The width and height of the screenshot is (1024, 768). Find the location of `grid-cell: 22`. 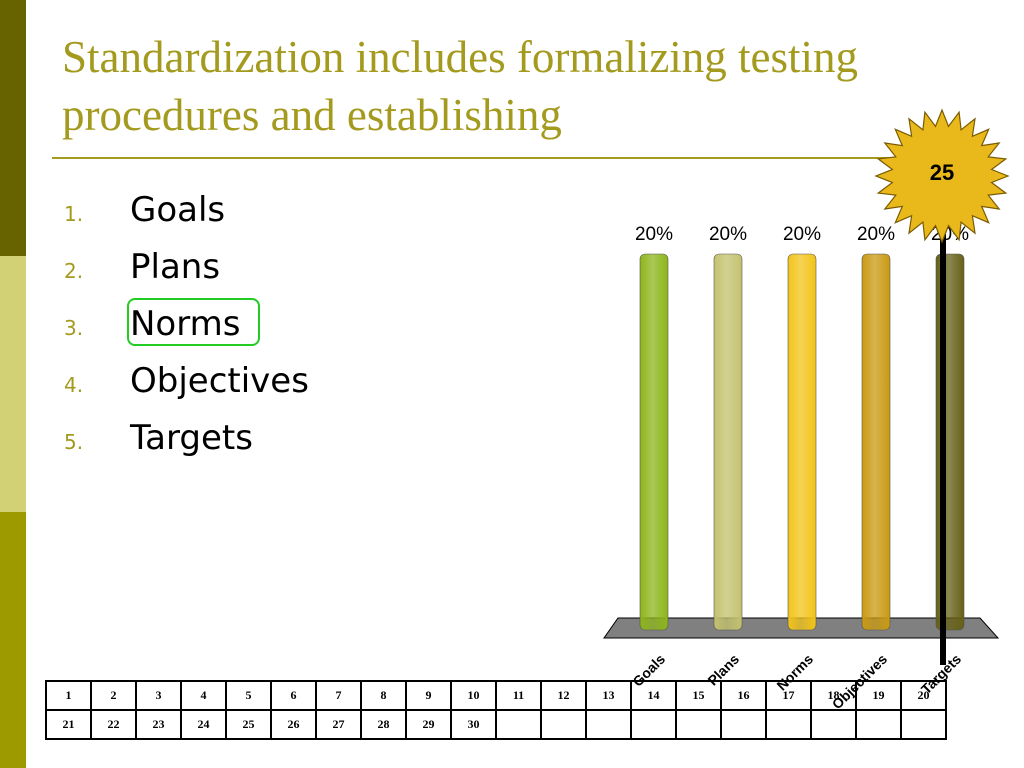

grid-cell: 22 is located at coordinates (113, 724).